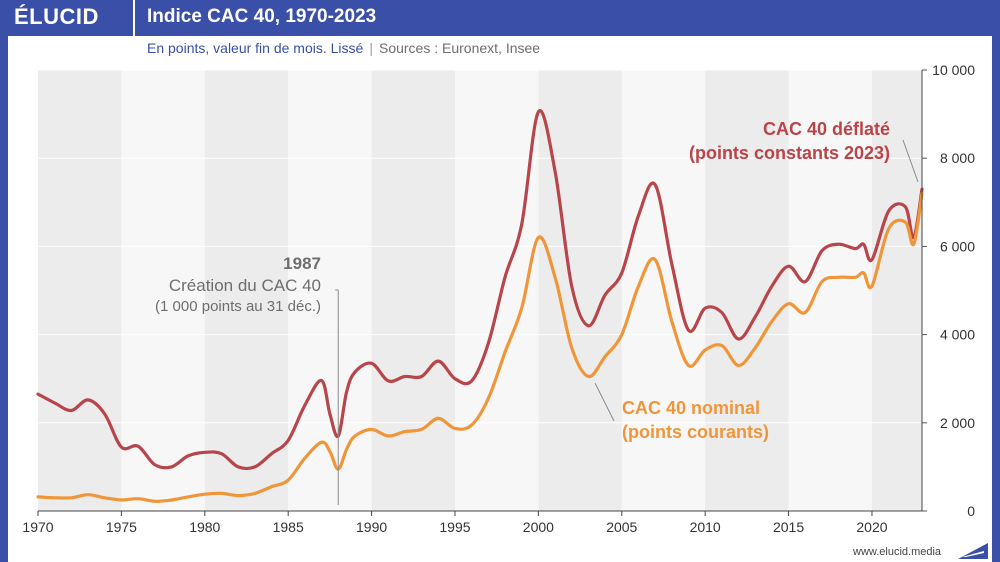 The width and height of the screenshot is (1000, 562). Describe the element at coordinates (134, 18) in the screenshot. I see `header-divider` at that location.